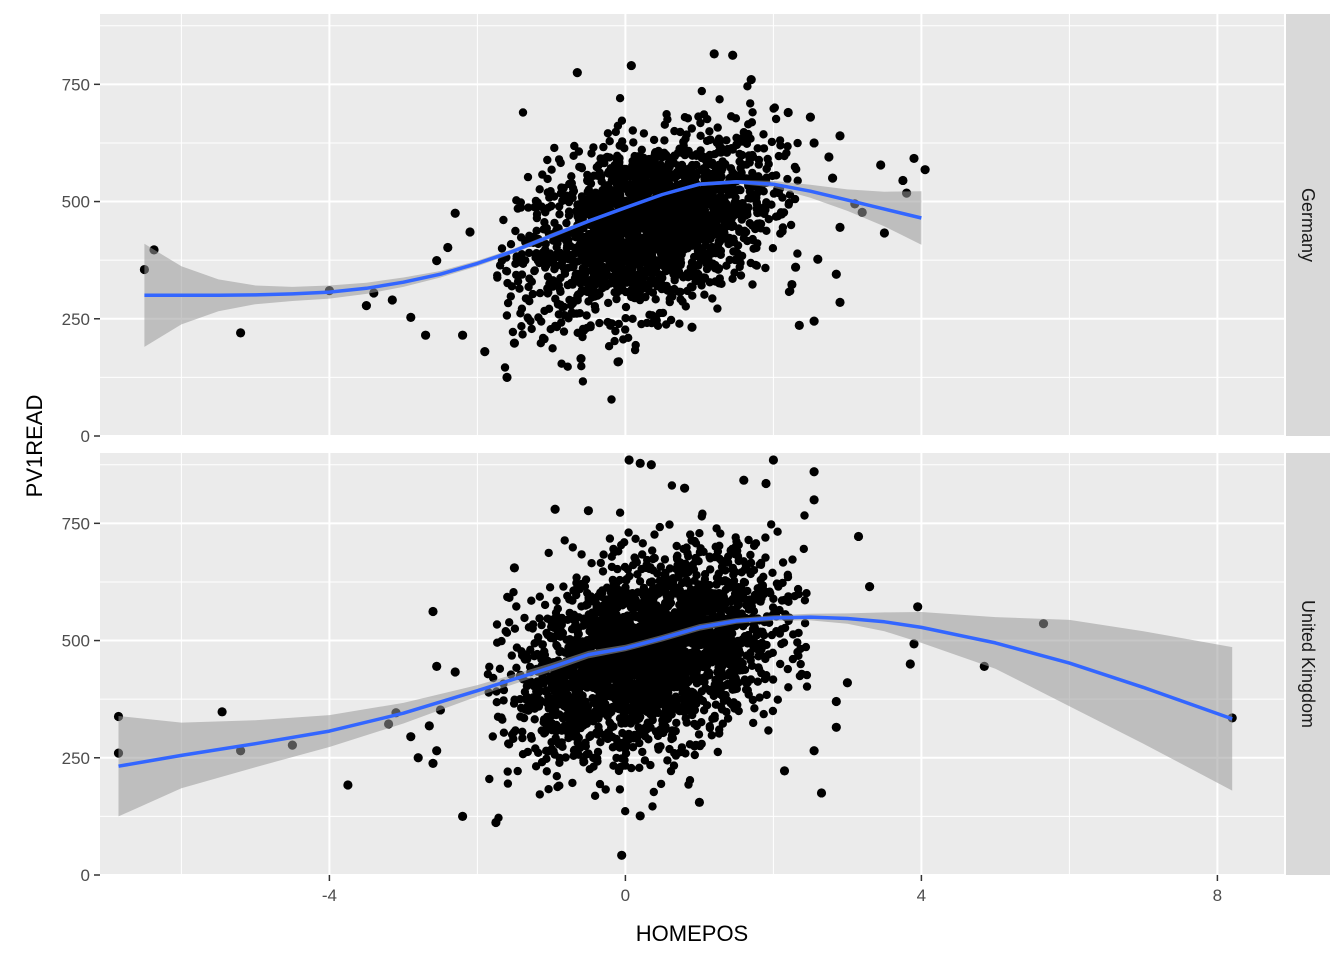 This screenshot has width=1344, height=960. What do you see at coordinates (692, 933) in the screenshot?
I see `x-axis-title: HOMEPOS` at bounding box center [692, 933].